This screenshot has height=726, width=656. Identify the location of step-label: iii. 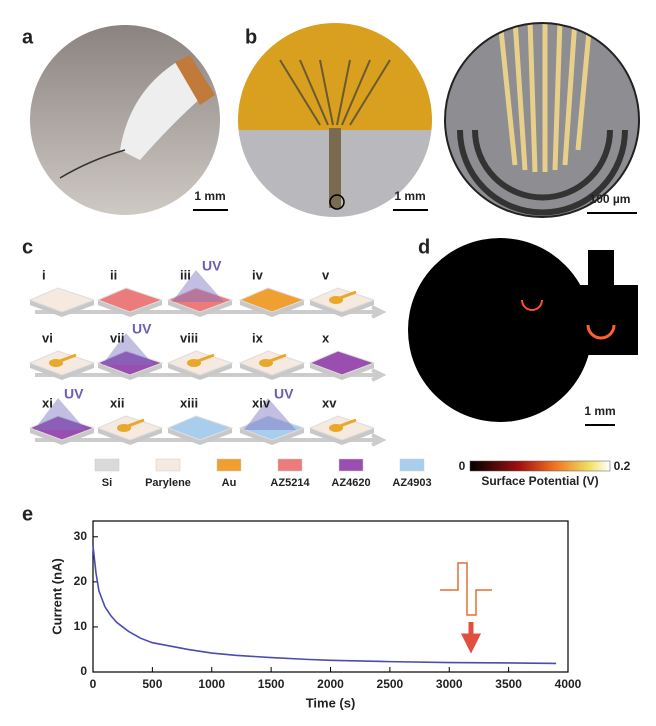
(185, 274).